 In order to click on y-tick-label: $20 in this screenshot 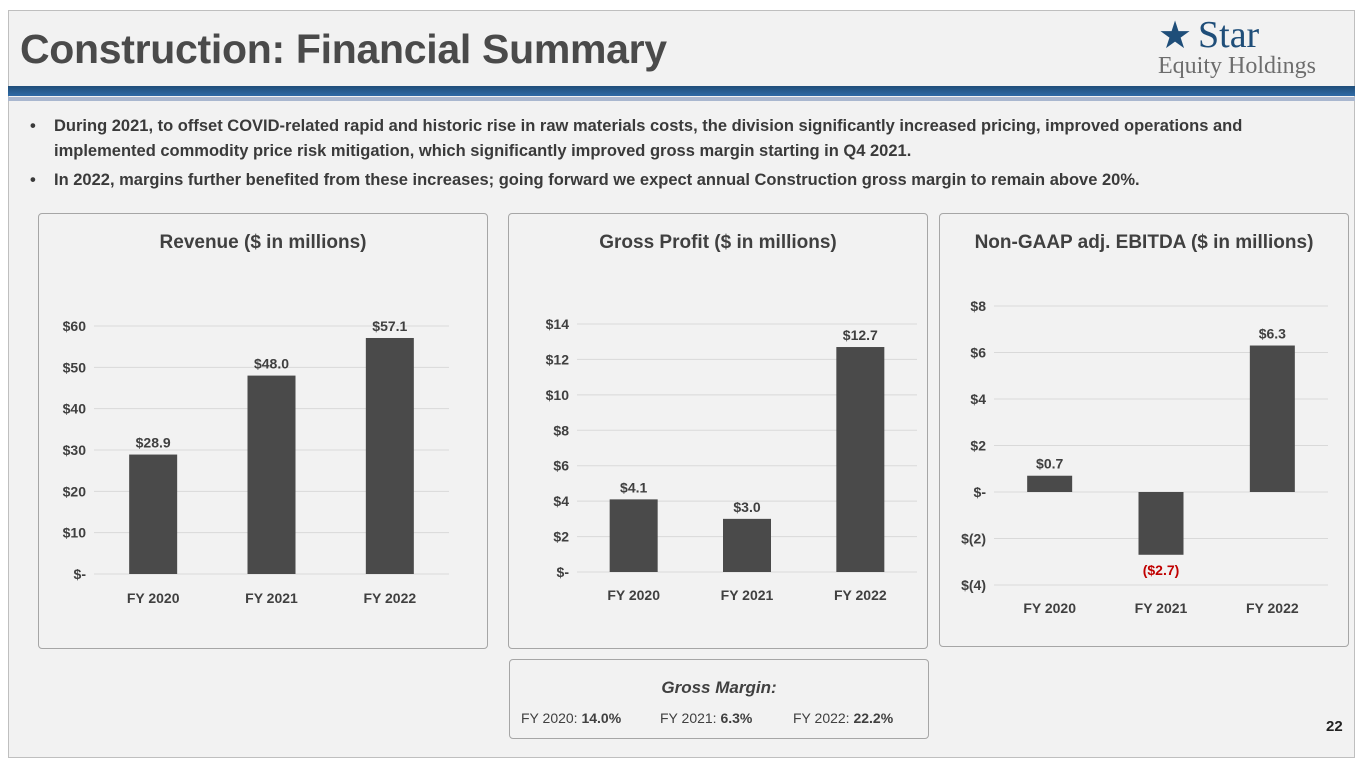, I will do `click(75, 491)`.